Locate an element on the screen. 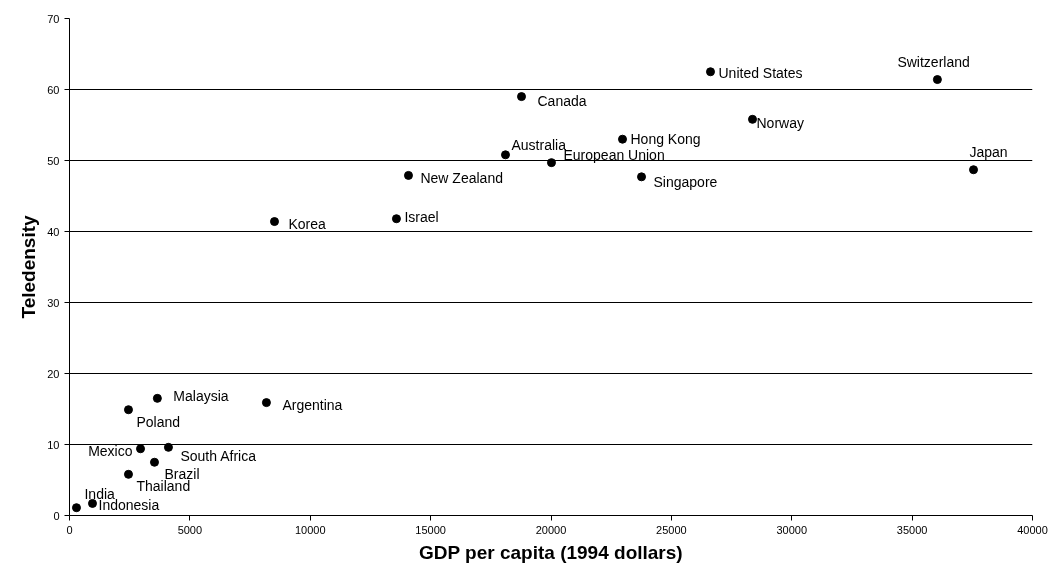 The height and width of the screenshot is (581, 1050). annotation: Singapore is located at coordinates (685, 181).